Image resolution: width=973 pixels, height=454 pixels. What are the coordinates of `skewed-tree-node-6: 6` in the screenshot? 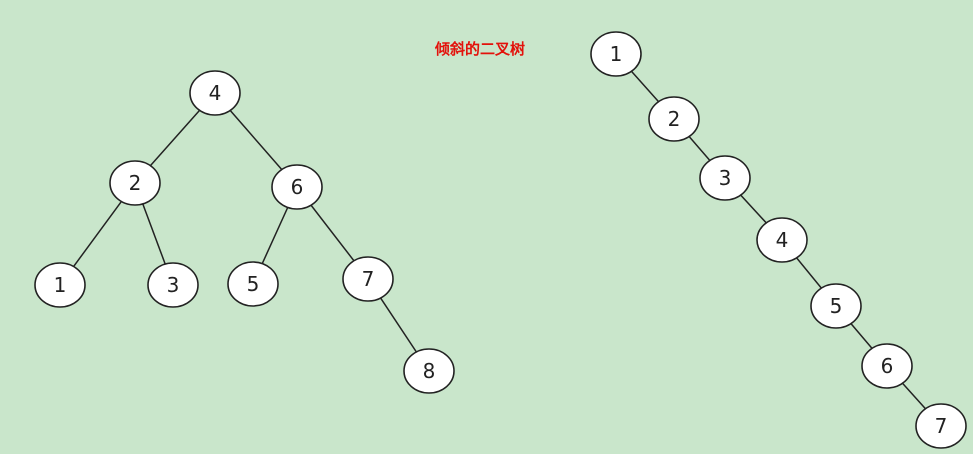 It's located at (887, 366).